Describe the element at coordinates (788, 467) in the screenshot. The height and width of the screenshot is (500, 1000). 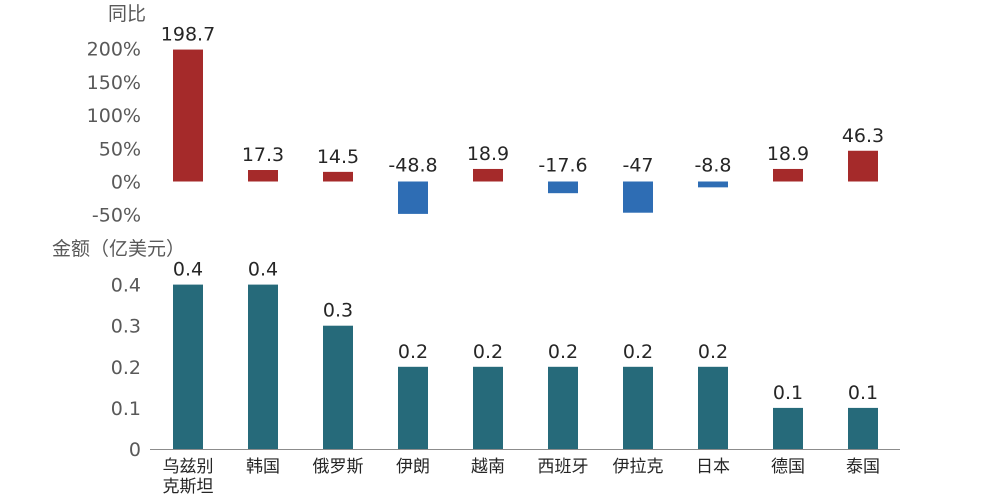
I see `category-label: 德国` at that location.